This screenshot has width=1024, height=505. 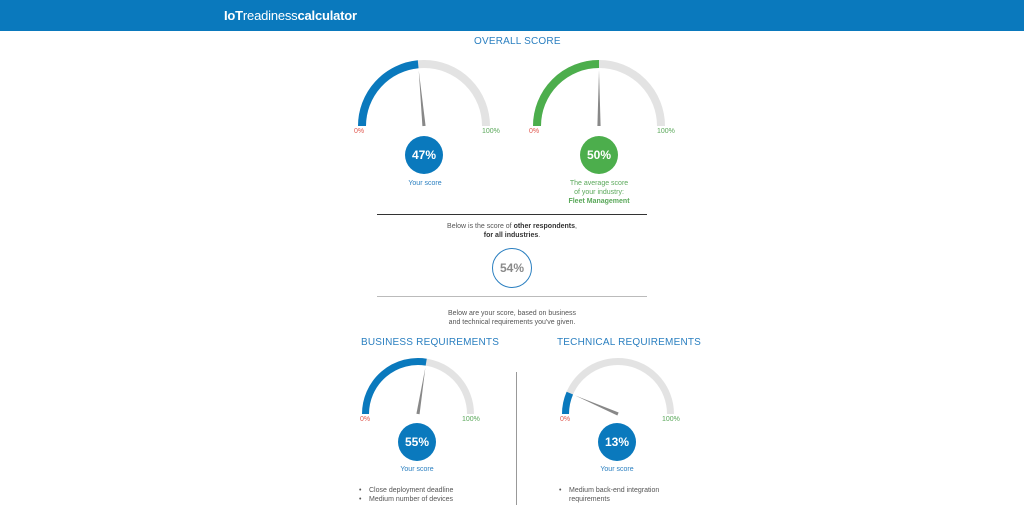 I want to click on business-gauge-min-label: 0%, so click(x=365, y=419).